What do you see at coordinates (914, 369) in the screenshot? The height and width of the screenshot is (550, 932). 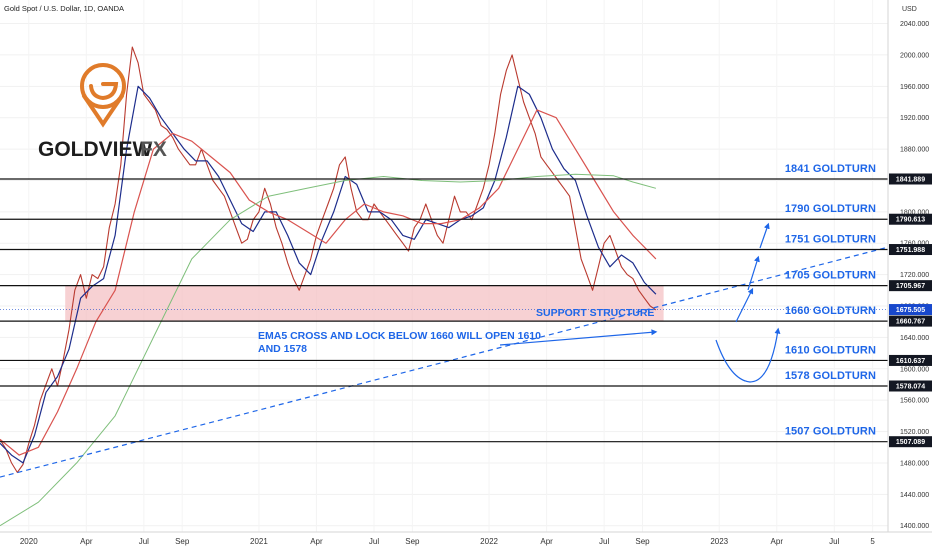 I see `price-tick-label: 1600.000` at bounding box center [914, 369].